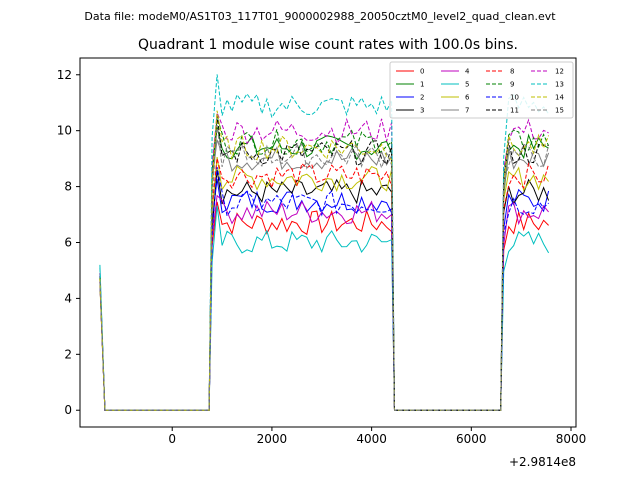 This screenshot has height=480, width=640. What do you see at coordinates (422, 98) in the screenshot?
I see `legend-label-2: 2` at bounding box center [422, 98].